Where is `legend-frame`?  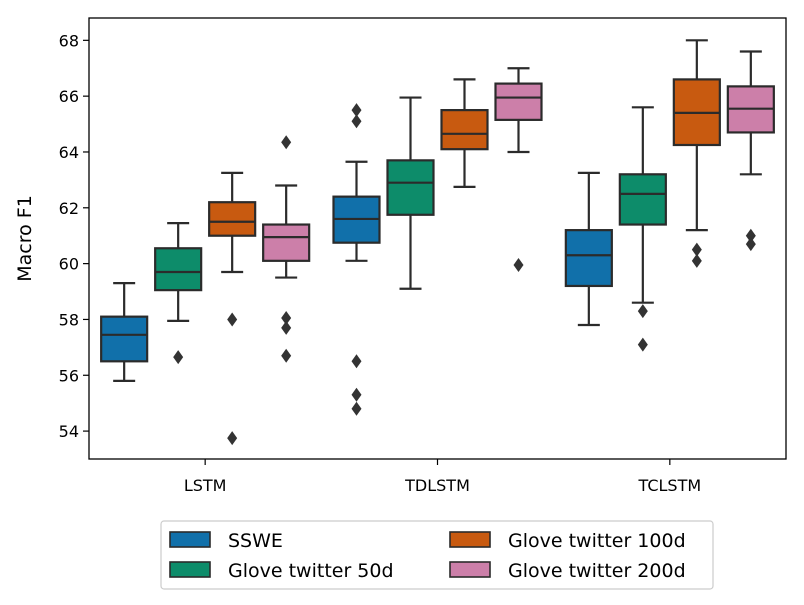 legend-frame is located at coordinates (437, 555).